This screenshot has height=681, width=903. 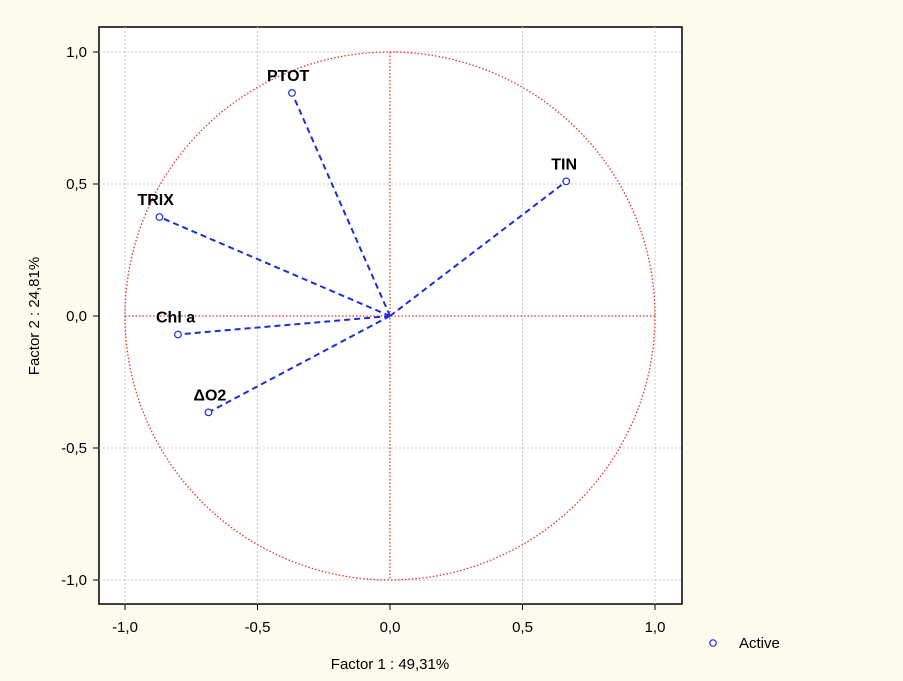 I want to click on legend: Active, so click(x=744, y=643).